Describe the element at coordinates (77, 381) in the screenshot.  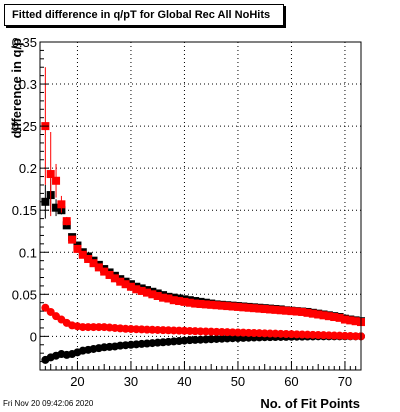
I see `x-tick-label: 20` at that location.